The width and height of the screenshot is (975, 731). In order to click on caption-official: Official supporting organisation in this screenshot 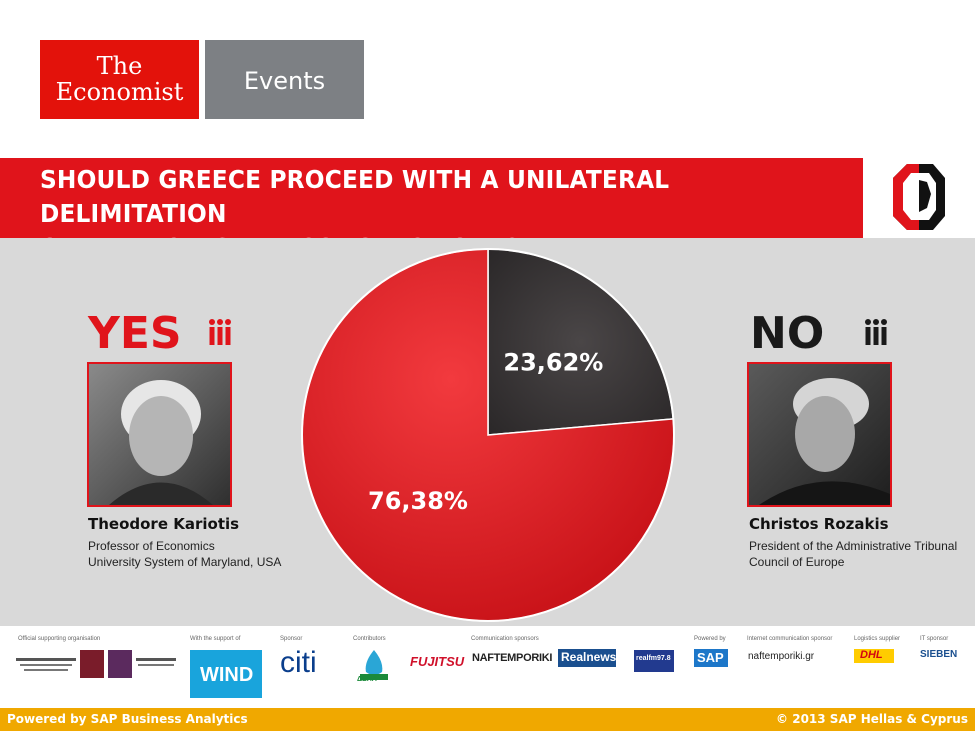, I will do `click(59, 639)`.